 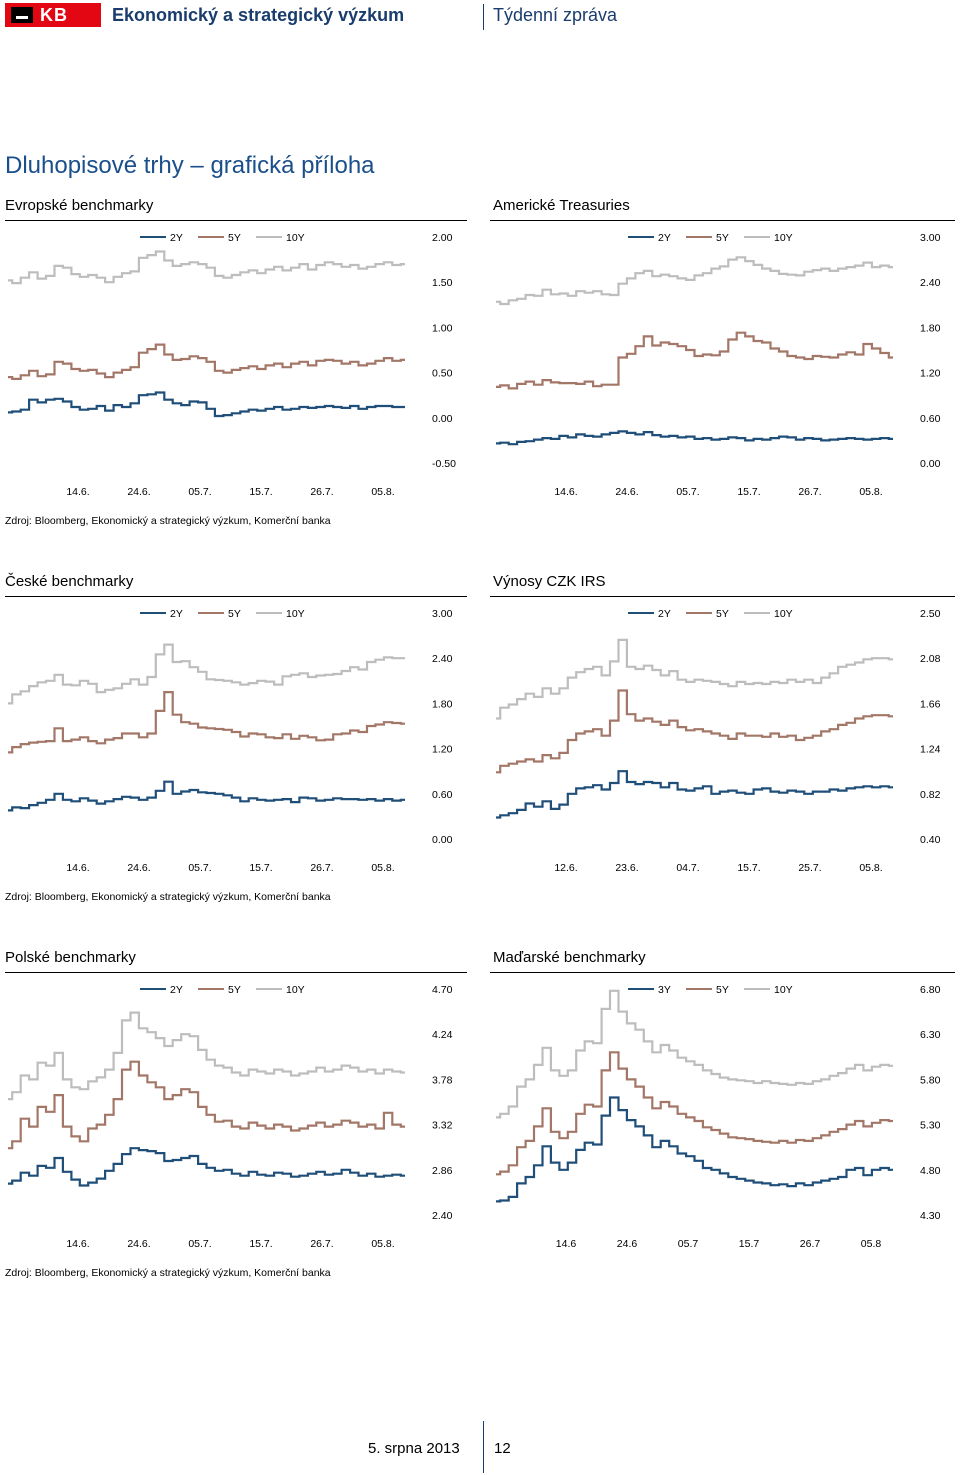 I want to click on y-tick-label: 1.00, so click(x=442, y=328).